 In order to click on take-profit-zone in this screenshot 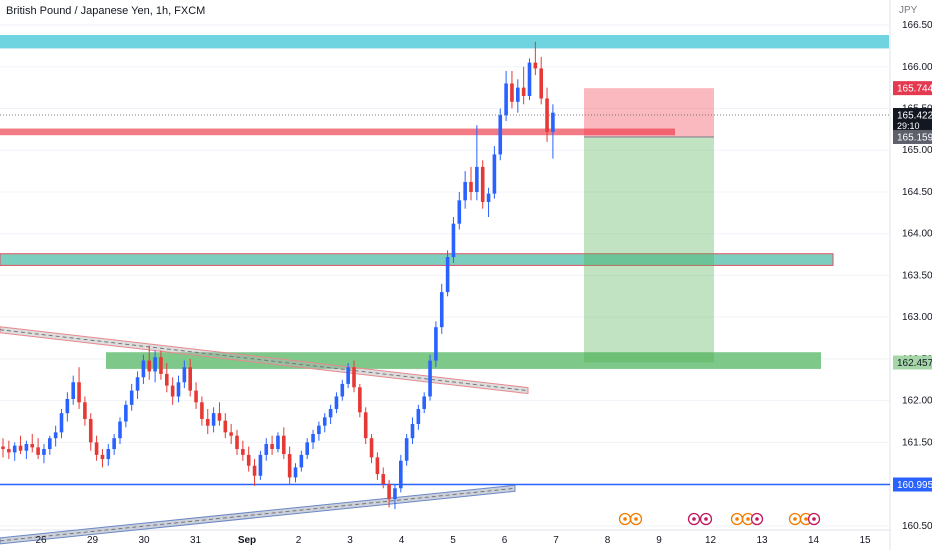, I will do `click(649, 249)`.